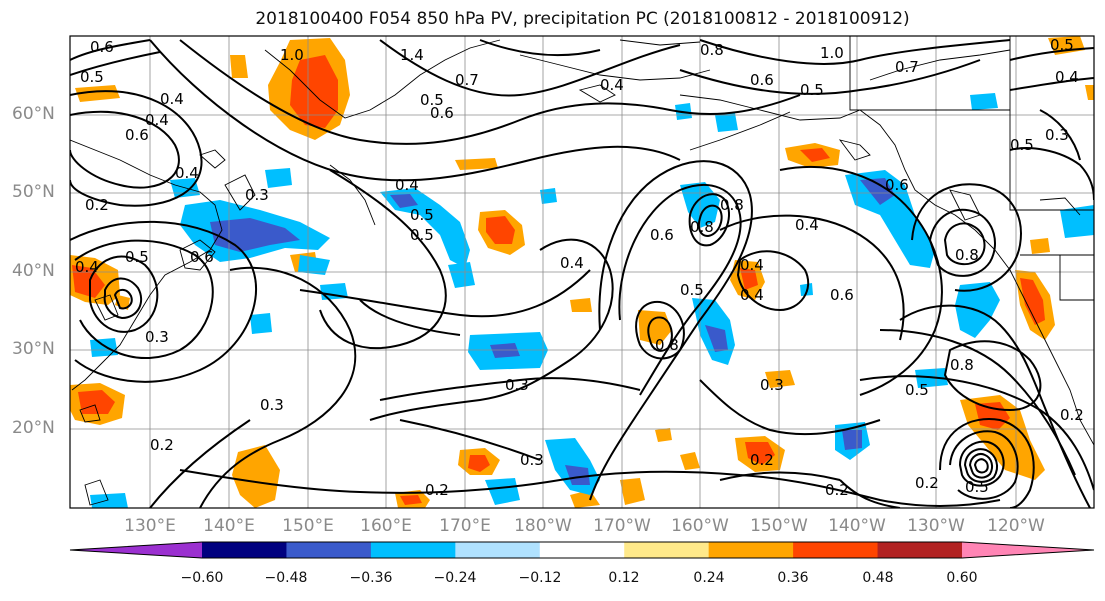 The height and width of the screenshot is (601, 1105). Describe the element at coordinates (1028, 550) in the screenshot. I see `colorbar-extend-max` at that location.